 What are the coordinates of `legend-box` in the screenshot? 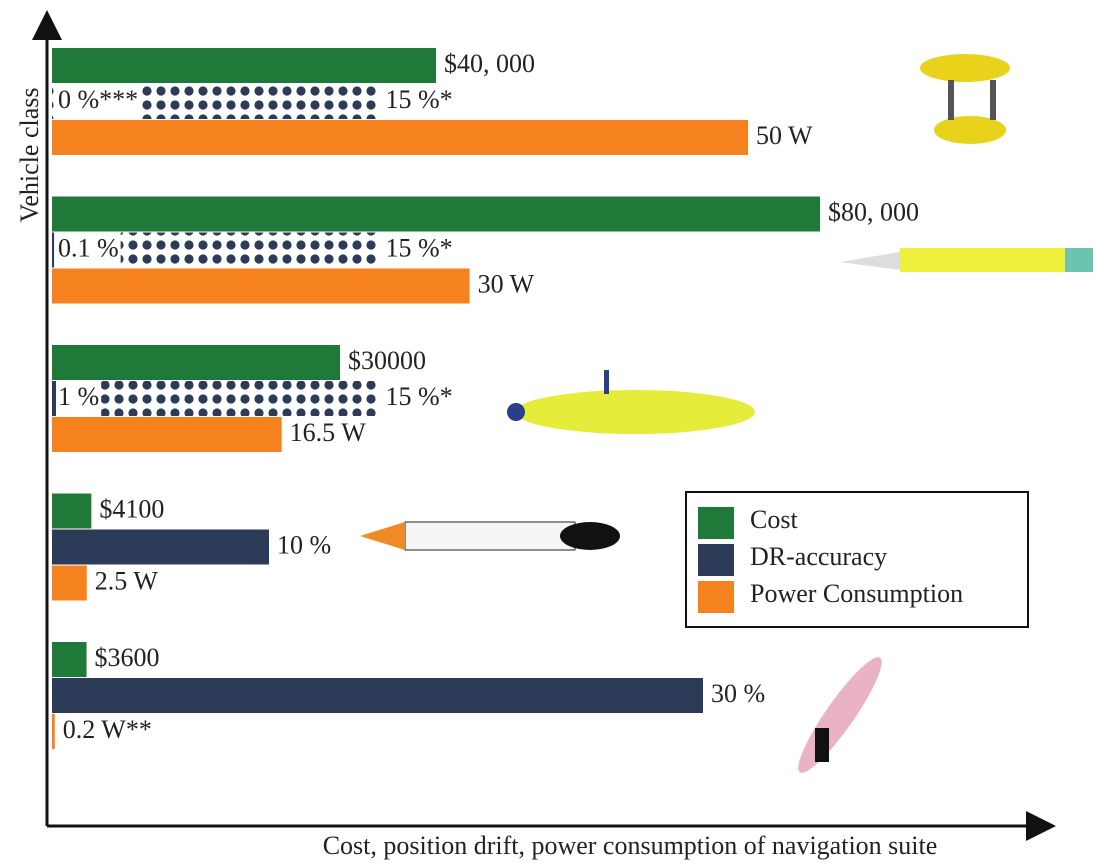 It's located at (857, 559).